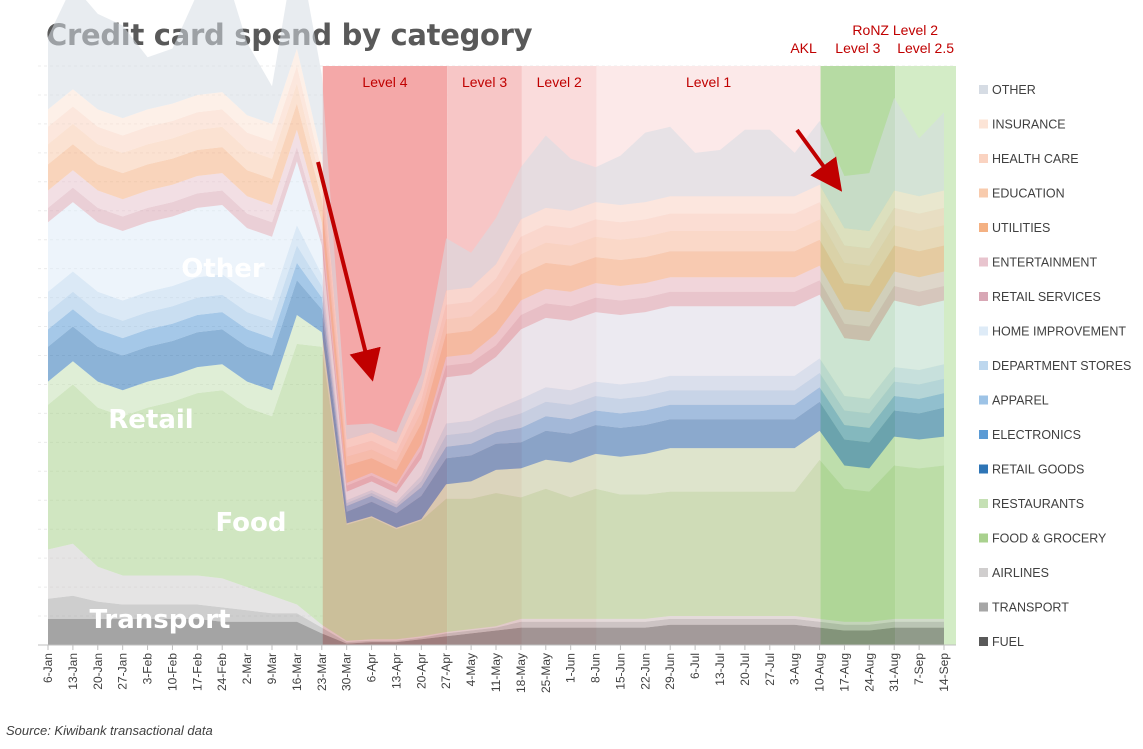 This screenshot has width=1143, height=749. I want to click on x-tick-label: 22-Jun, so click(645, 671).